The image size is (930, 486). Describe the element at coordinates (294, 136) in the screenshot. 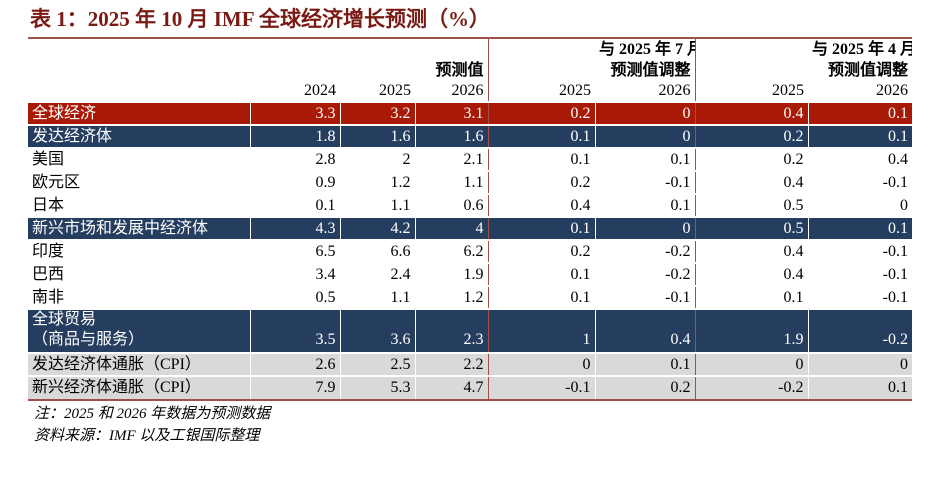

I see `cell-value: 1.8` at that location.